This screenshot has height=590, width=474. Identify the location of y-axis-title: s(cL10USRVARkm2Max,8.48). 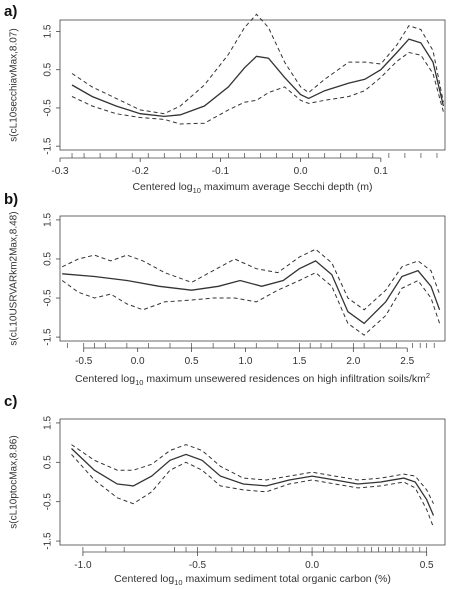
(14, 278).